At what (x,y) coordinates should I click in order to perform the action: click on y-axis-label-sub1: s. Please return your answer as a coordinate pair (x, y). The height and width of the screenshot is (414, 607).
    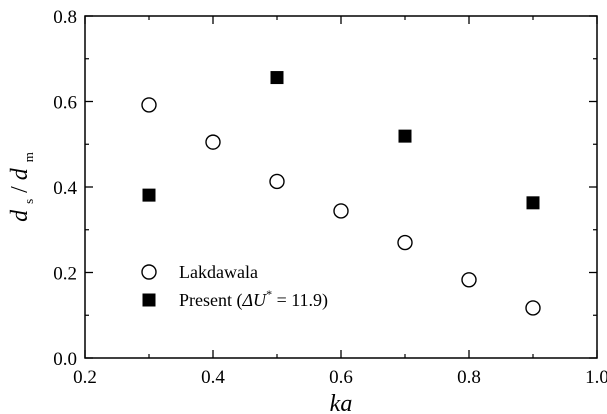
    Looking at the image, I should click on (28, 201).